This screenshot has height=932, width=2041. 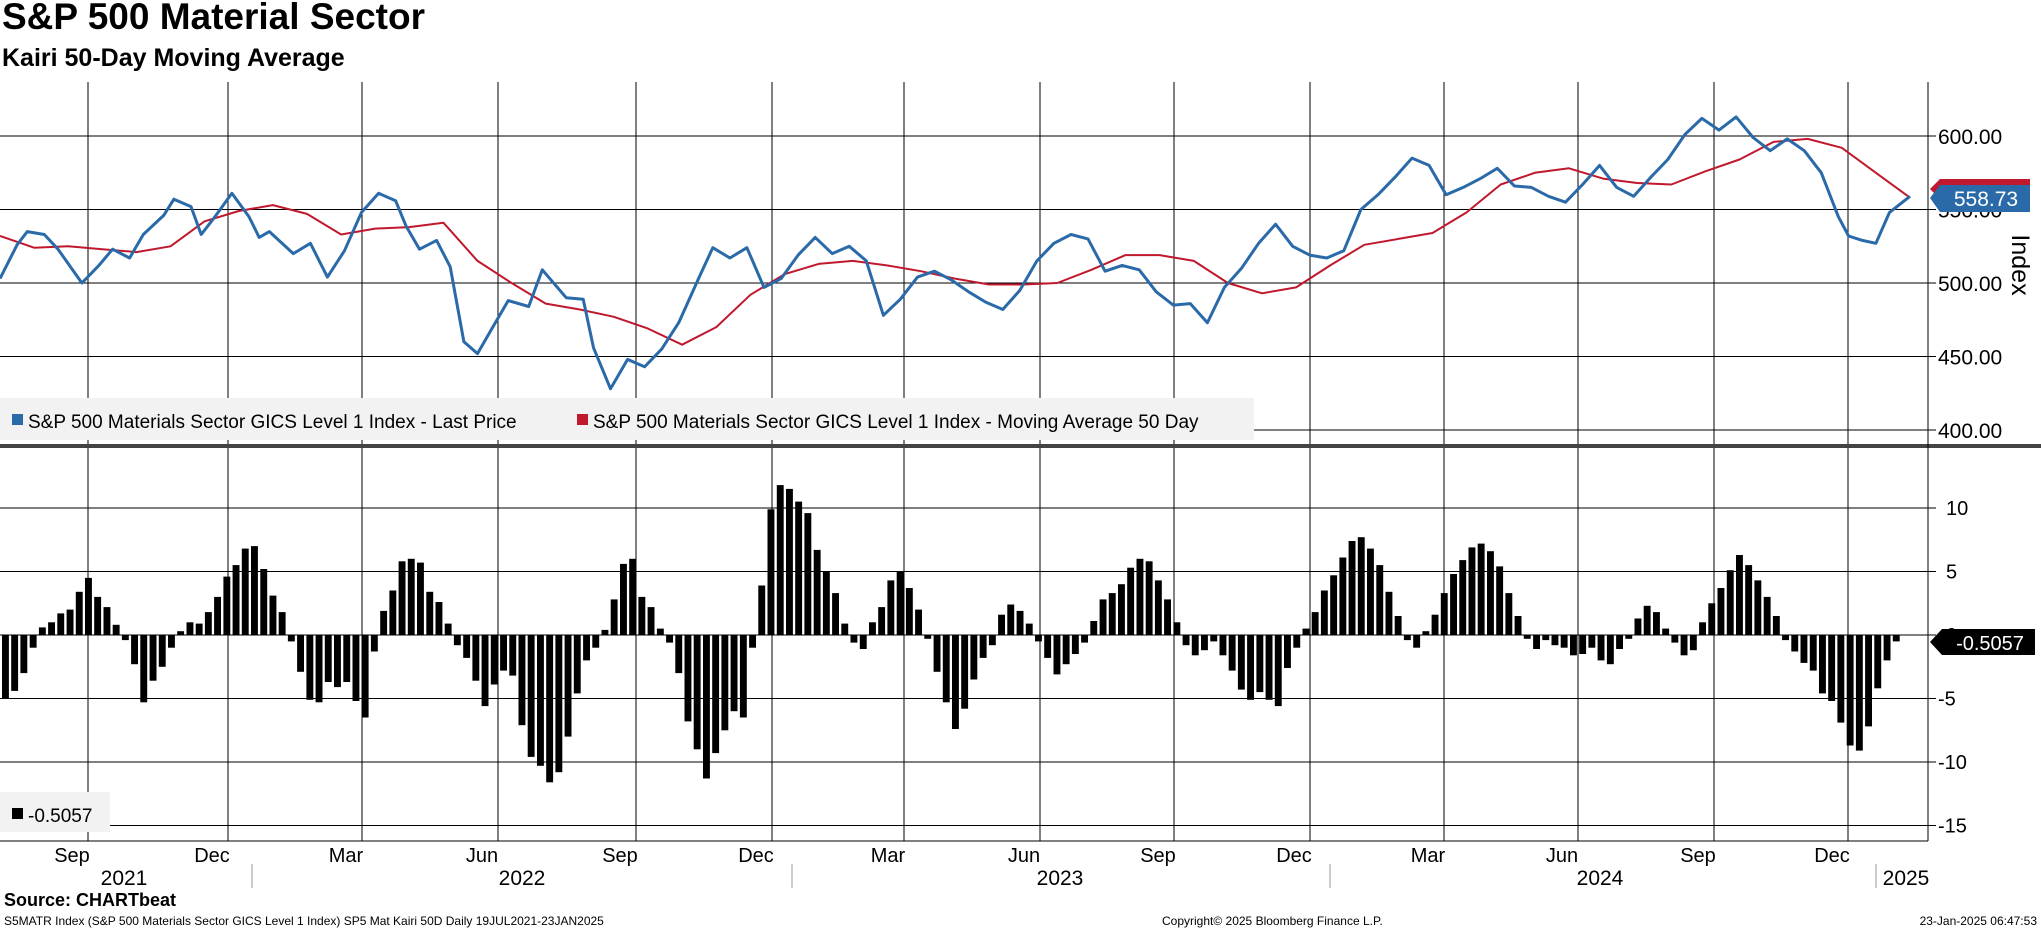 What do you see at coordinates (1970, 358) in the screenshot?
I see `price-tick-label: 450.00` at bounding box center [1970, 358].